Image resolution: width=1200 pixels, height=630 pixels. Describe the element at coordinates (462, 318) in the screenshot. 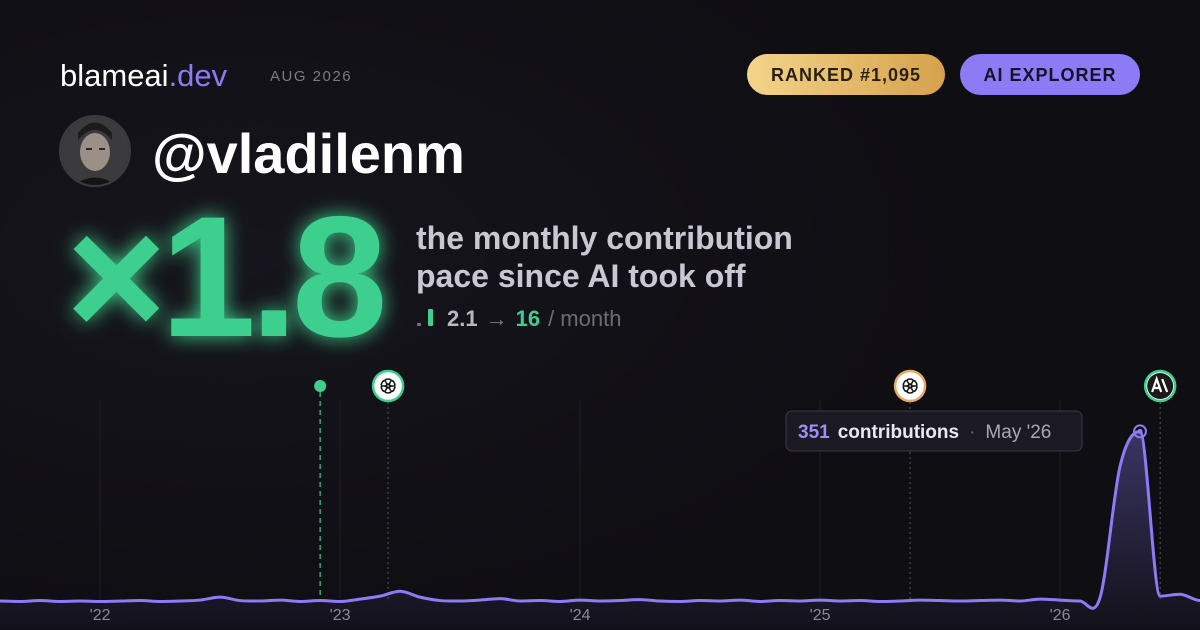

I see `pace-before: 2.1` at that location.